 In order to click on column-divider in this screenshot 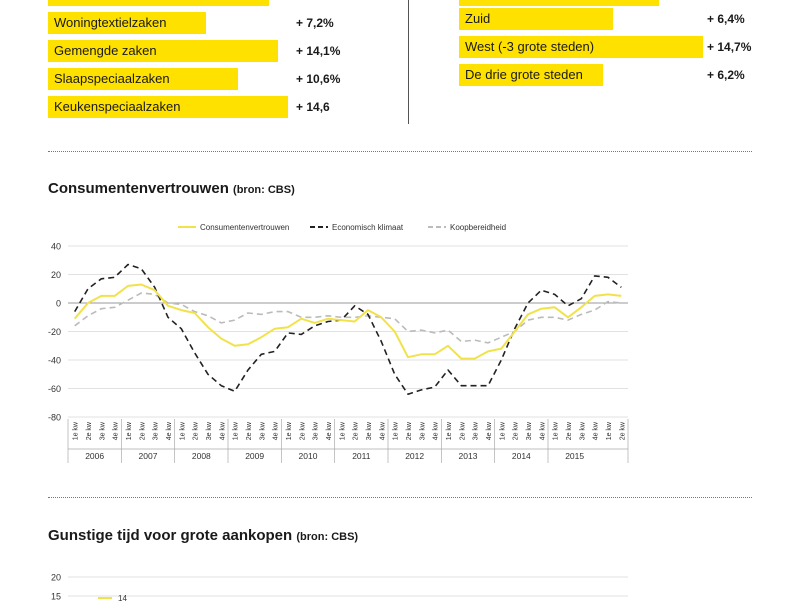, I will do `click(408, 62)`.